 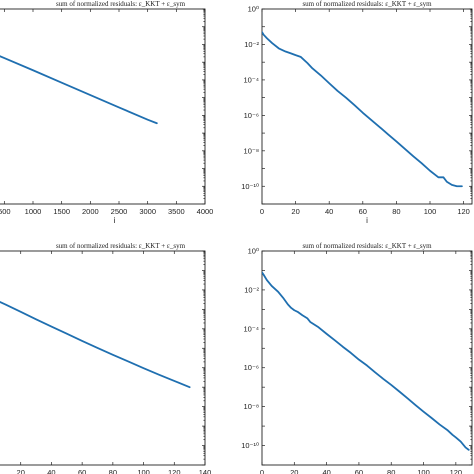 What do you see at coordinates (33, 211) in the screenshot?
I see `x-tick-label: 1000` at bounding box center [33, 211].